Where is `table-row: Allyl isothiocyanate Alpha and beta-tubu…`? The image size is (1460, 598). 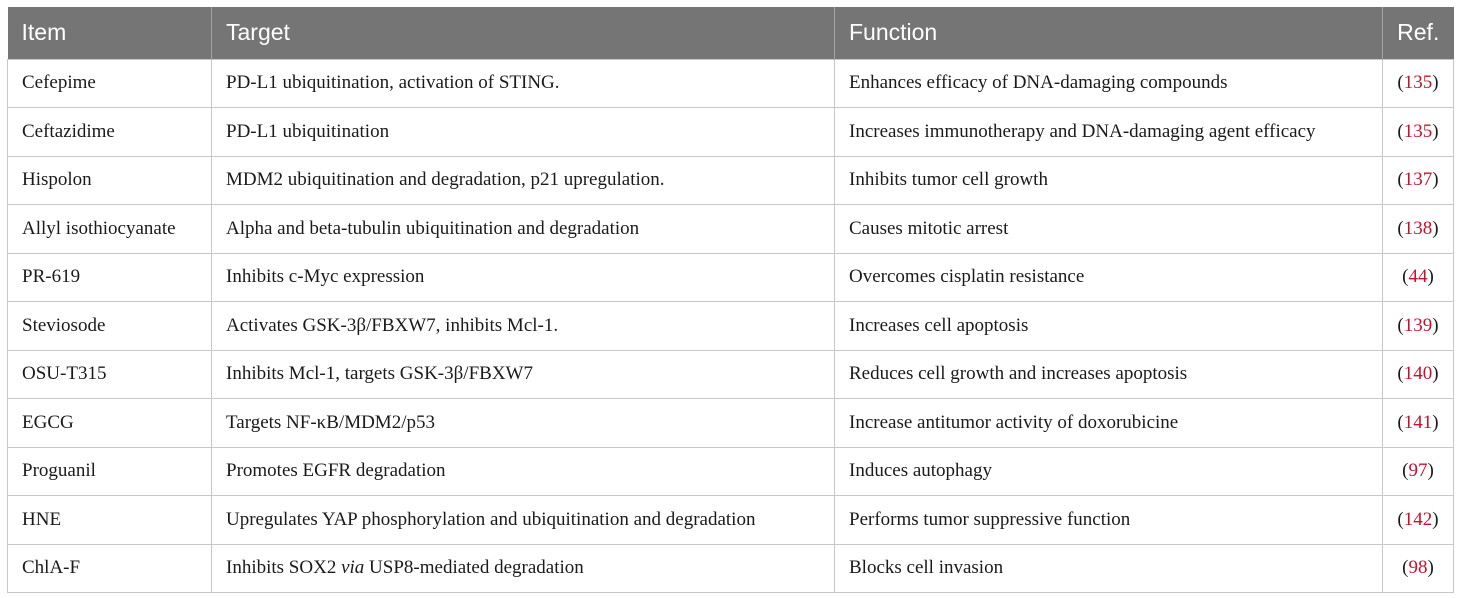
table-row: Allyl isothiocyanate Alpha and beta-tubu… is located at coordinates (730, 229).